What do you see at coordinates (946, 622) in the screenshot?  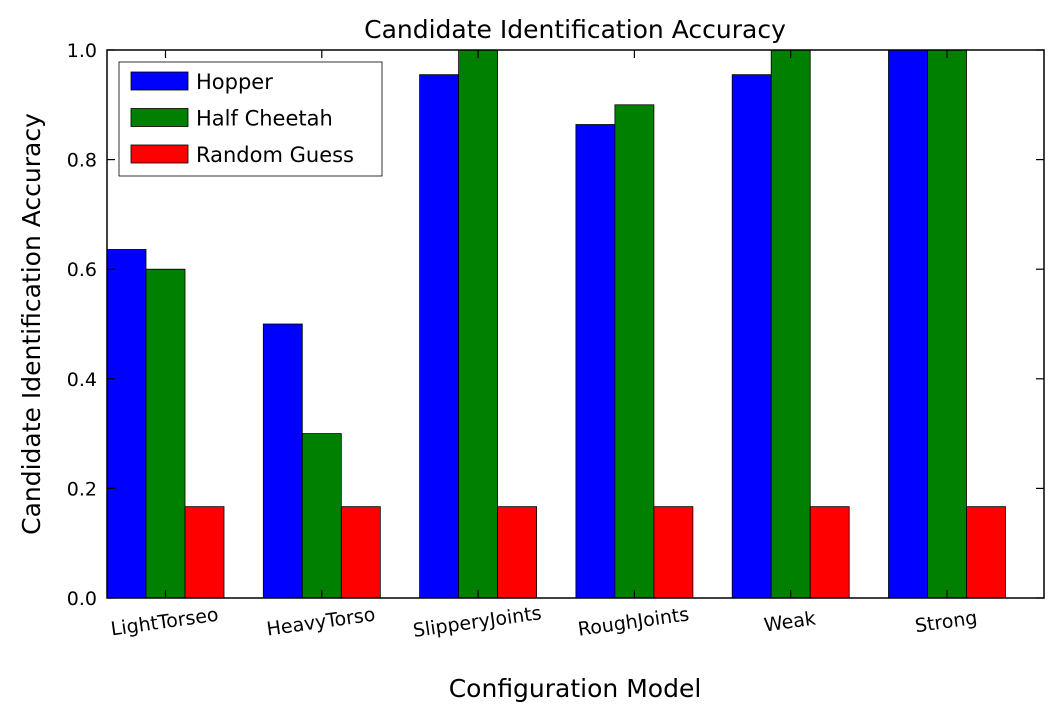 I see `x-tick-label: Strong` at bounding box center [946, 622].